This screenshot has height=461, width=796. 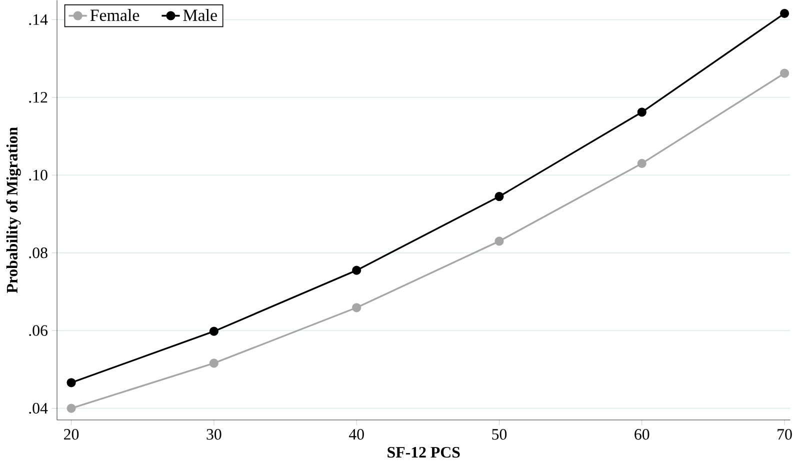 I want to click on y-tick-label: .10, so click(x=38, y=175).